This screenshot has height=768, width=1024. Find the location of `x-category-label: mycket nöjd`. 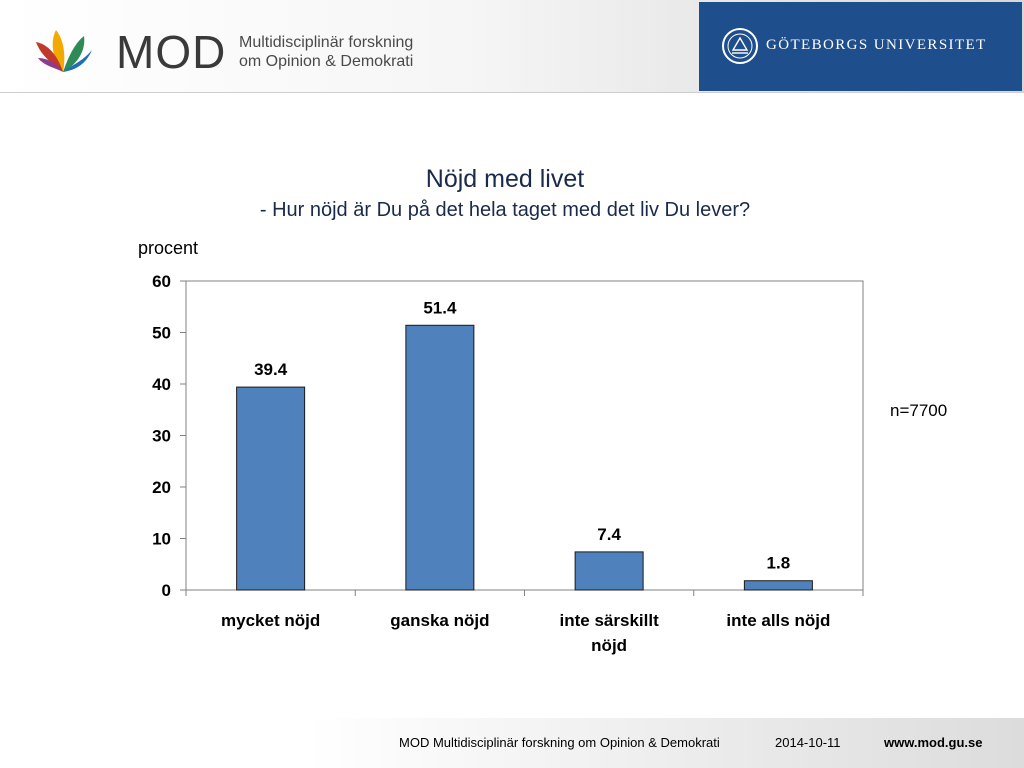

x-category-label: mycket nöjd is located at coordinates (270, 620).